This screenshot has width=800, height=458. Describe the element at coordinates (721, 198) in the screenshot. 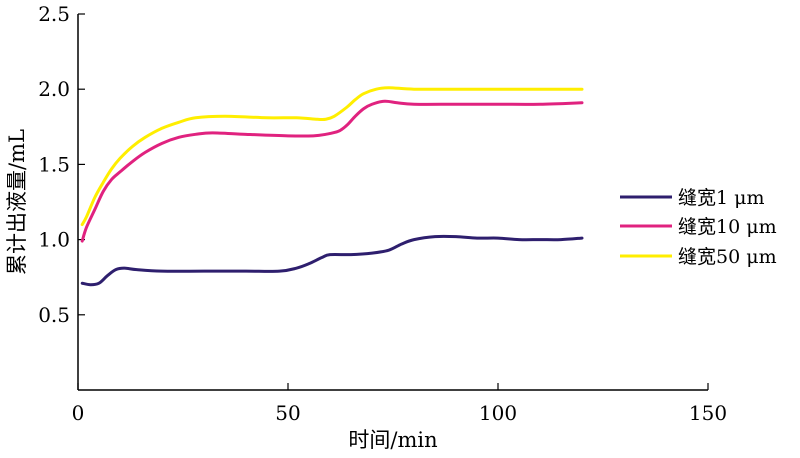

I see `legend-label: 缝宽1 μm` at that location.